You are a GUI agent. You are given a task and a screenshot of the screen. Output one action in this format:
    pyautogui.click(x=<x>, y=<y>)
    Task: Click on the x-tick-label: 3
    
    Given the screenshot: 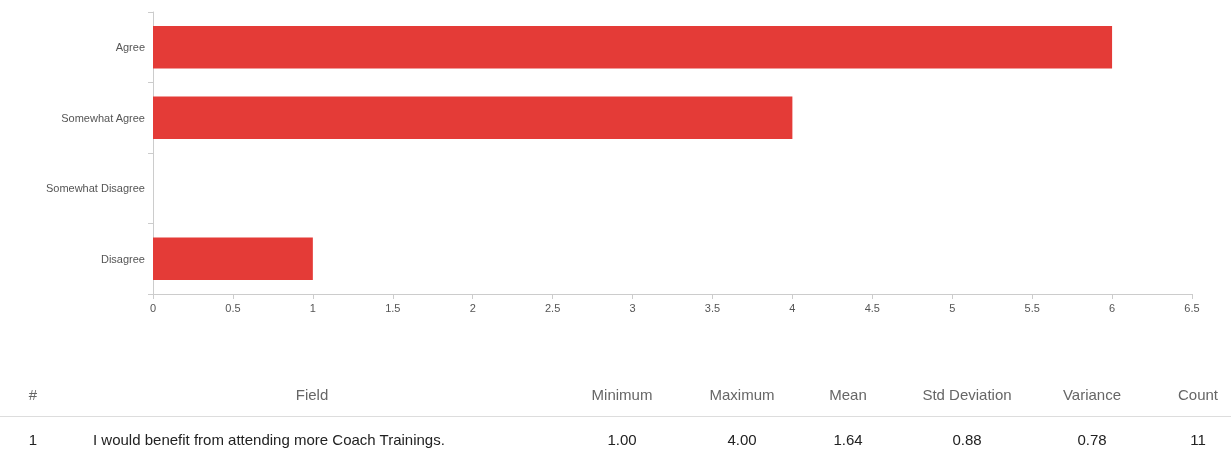 What is the action you would take?
    pyautogui.click(x=632, y=307)
    